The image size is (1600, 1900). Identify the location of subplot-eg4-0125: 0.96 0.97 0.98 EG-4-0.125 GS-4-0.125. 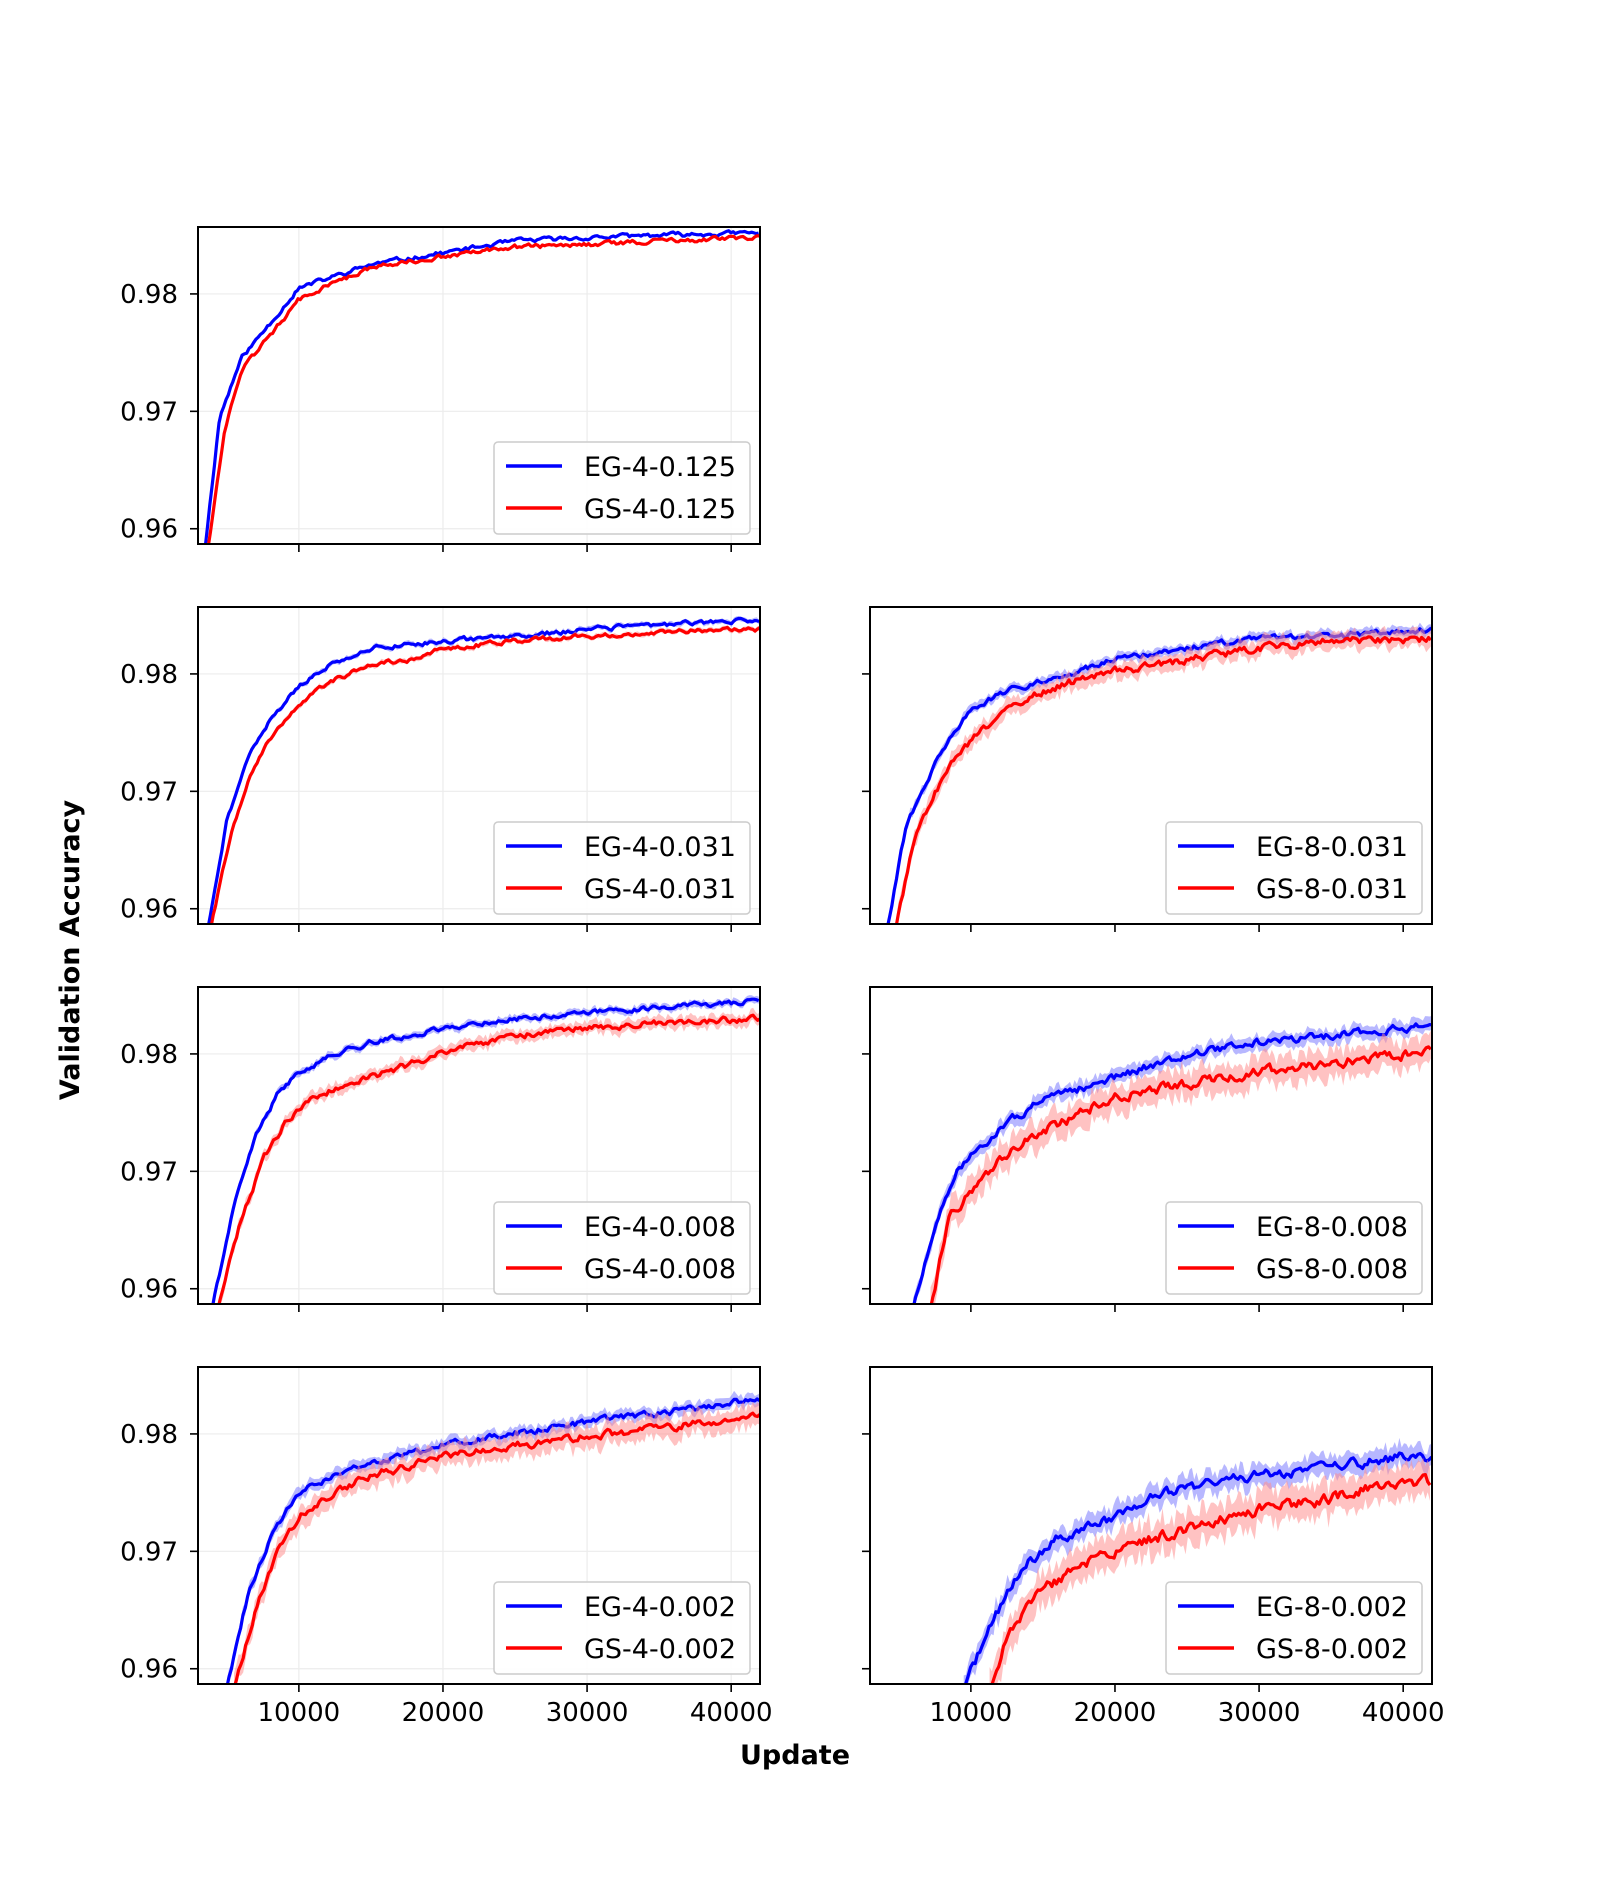
(440, 389).